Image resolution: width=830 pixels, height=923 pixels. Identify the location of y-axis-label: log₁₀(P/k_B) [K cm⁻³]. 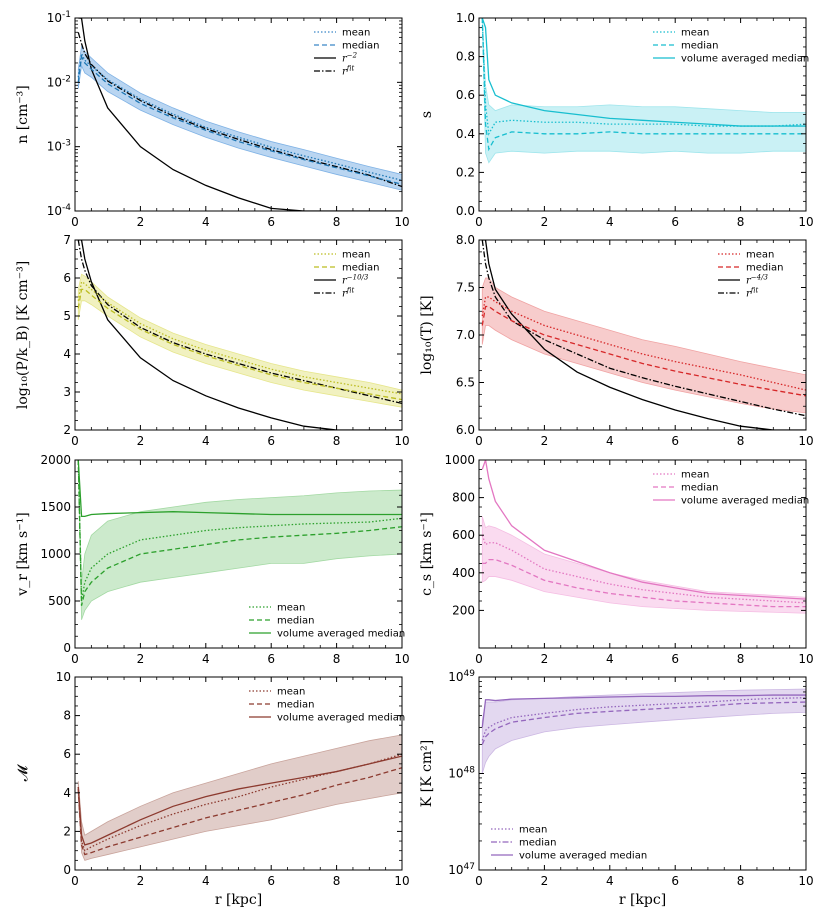
(23, 335).